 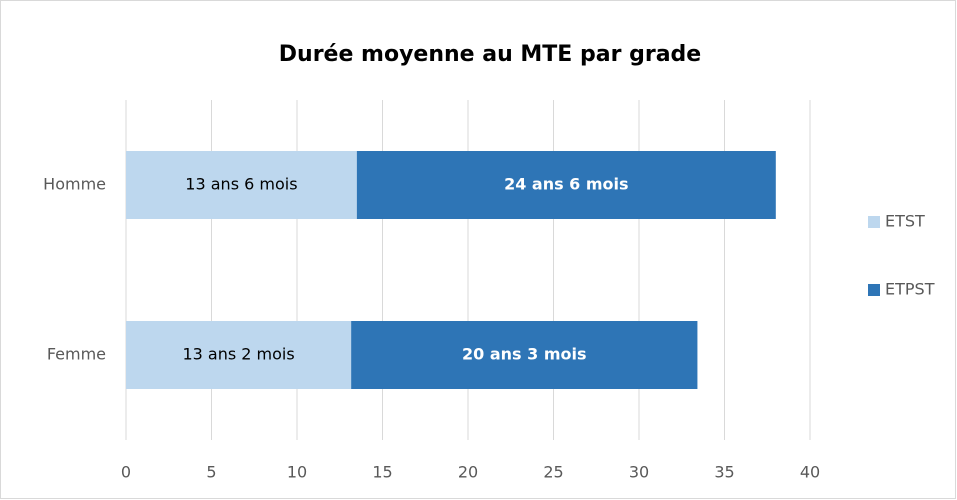 I want to click on x-tick-label: 10, so click(x=297, y=472).